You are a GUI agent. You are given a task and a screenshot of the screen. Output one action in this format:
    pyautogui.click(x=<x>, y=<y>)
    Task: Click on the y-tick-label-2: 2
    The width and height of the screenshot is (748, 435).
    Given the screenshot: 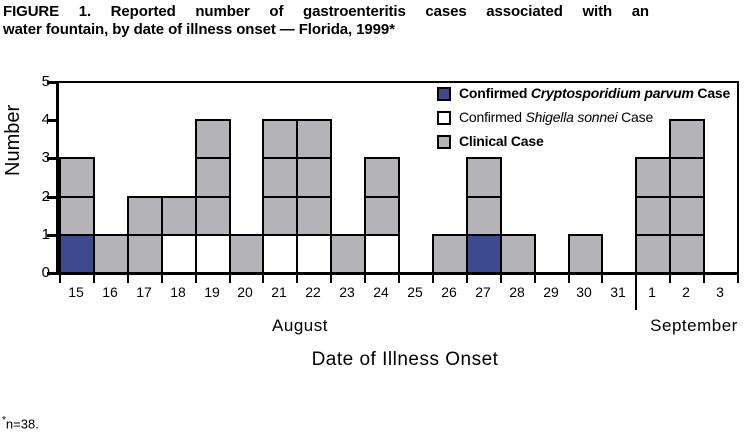 What is the action you would take?
    pyautogui.click(x=45, y=196)
    